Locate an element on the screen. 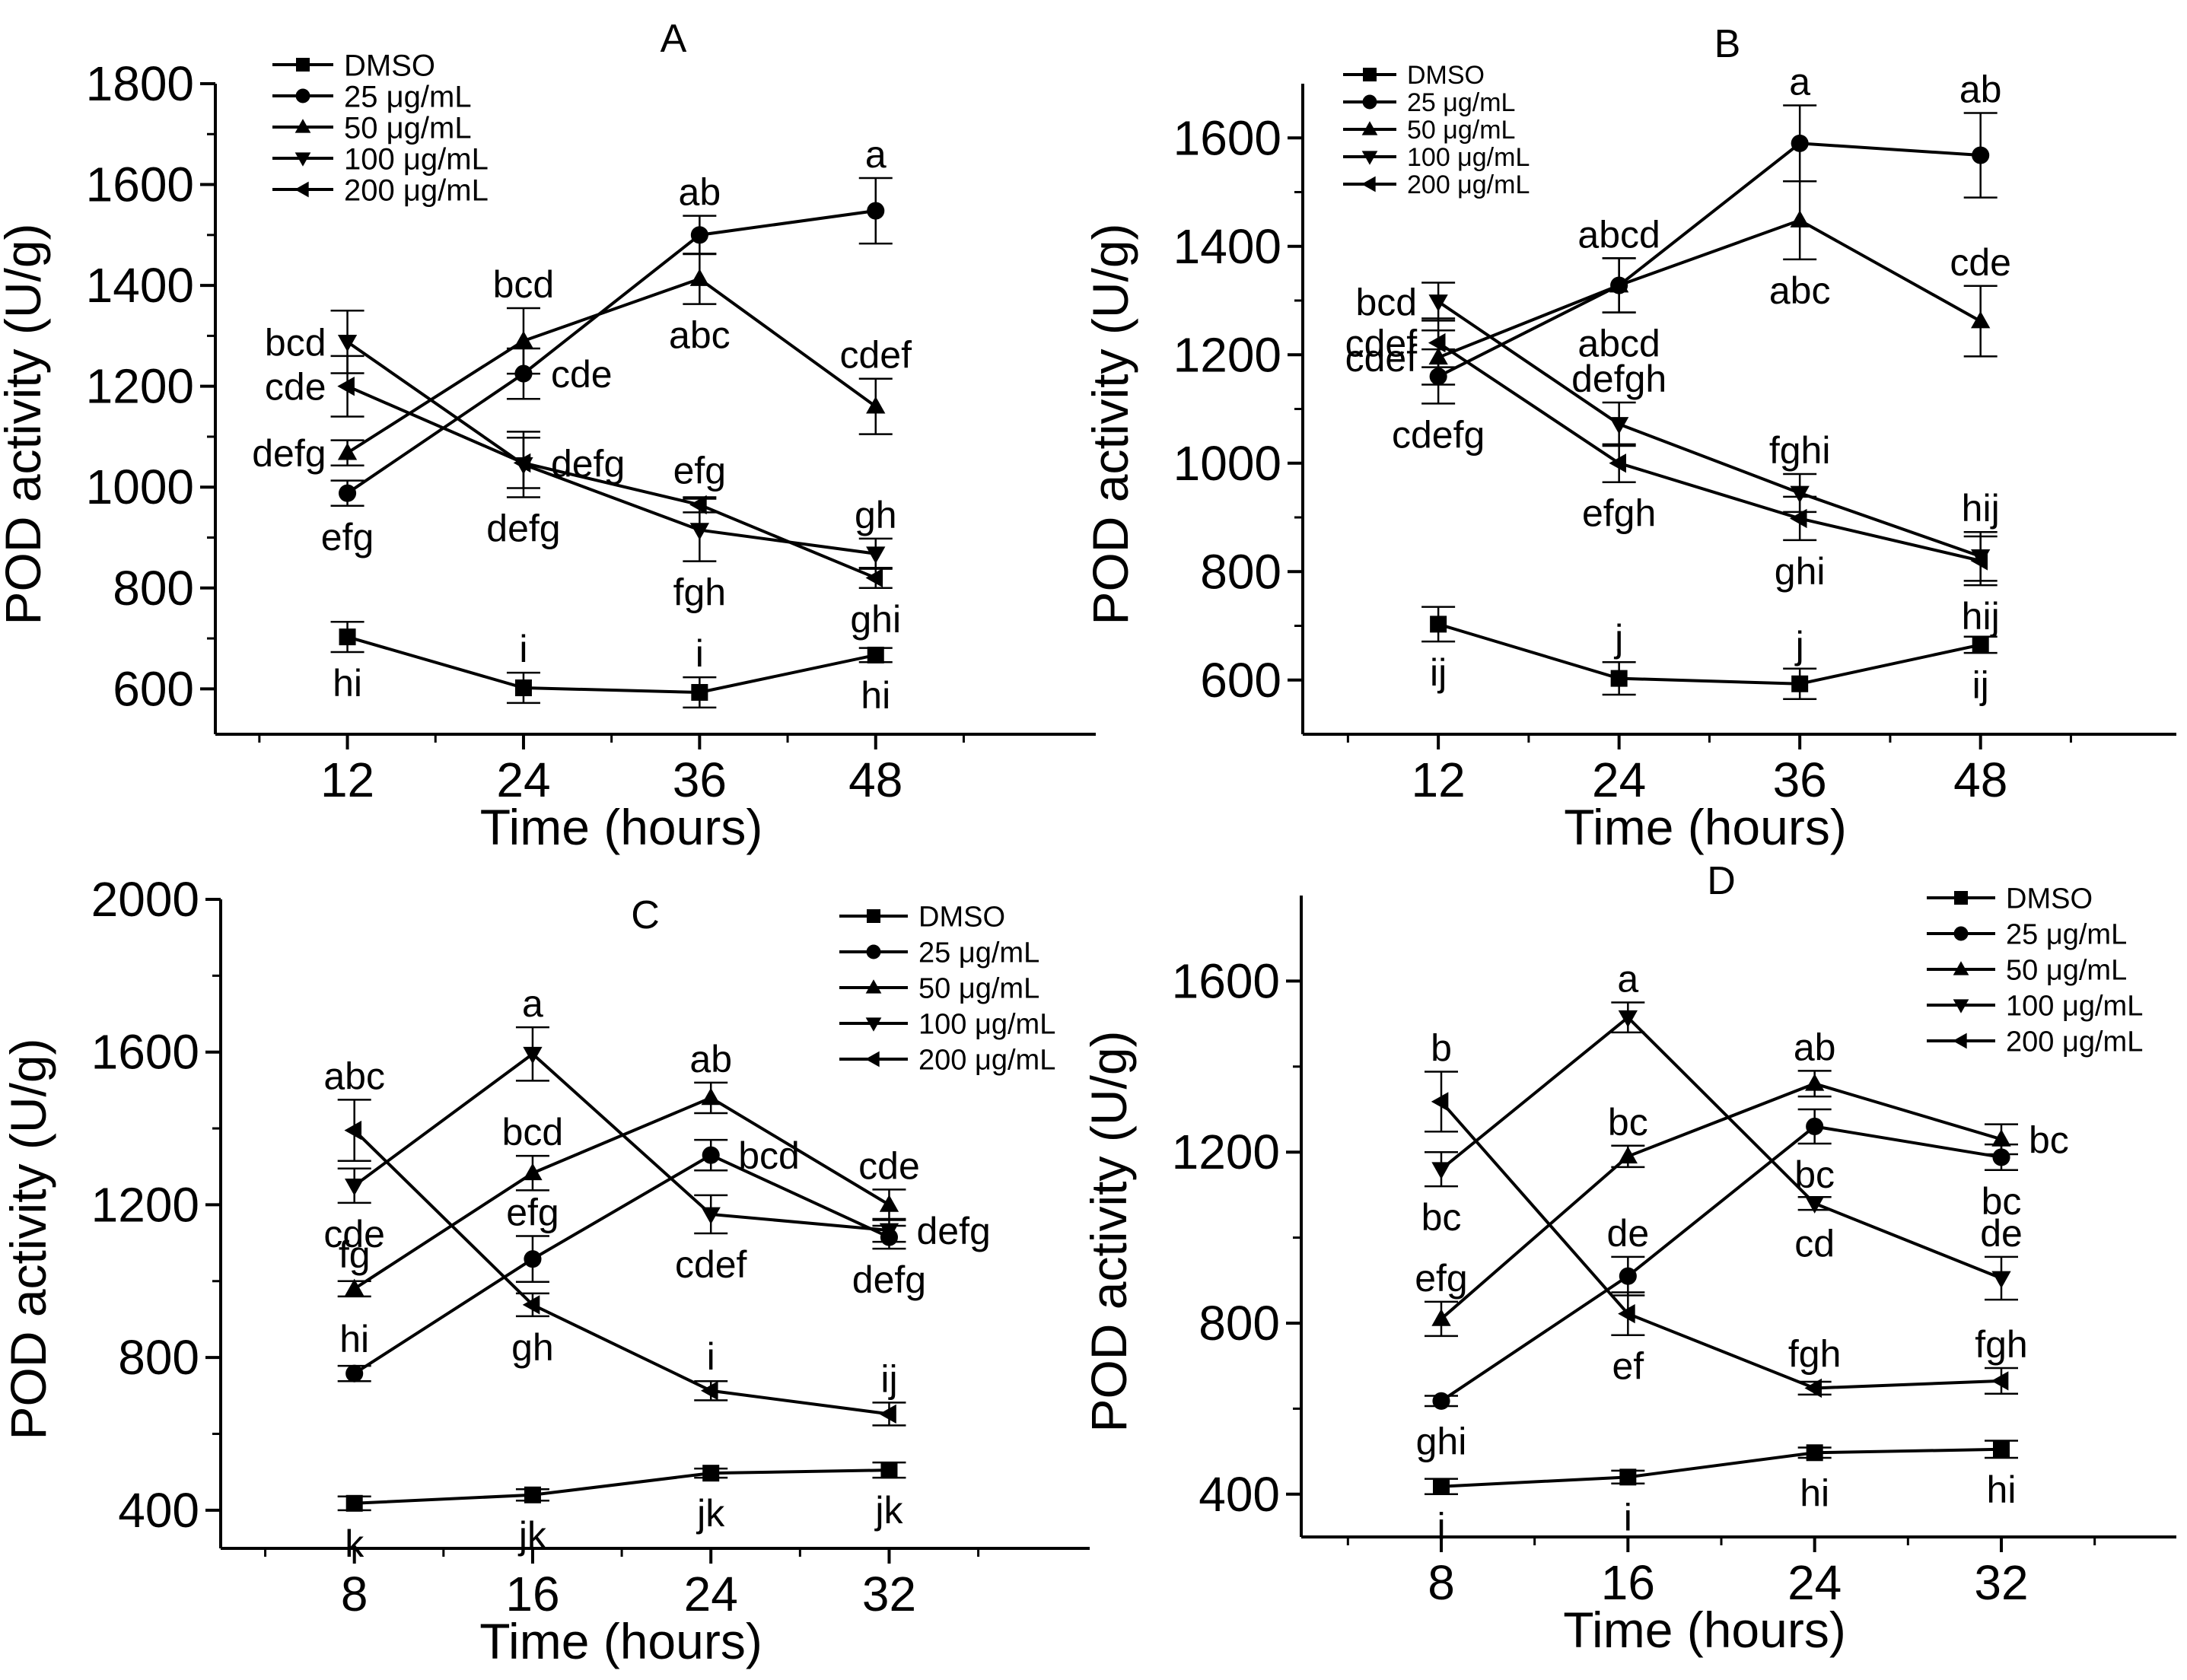 This screenshot has height=1680, width=2187. series-3: cde a cdef defg is located at coordinates (657, 1134).